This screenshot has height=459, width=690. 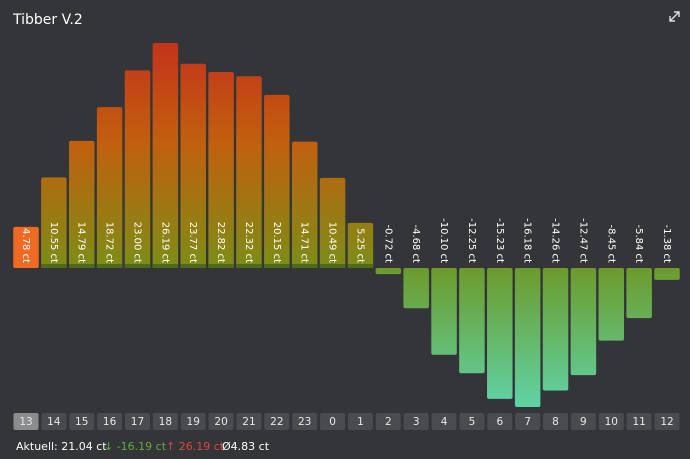 I want to click on value-label: 18.72 ct, so click(x=109, y=242).